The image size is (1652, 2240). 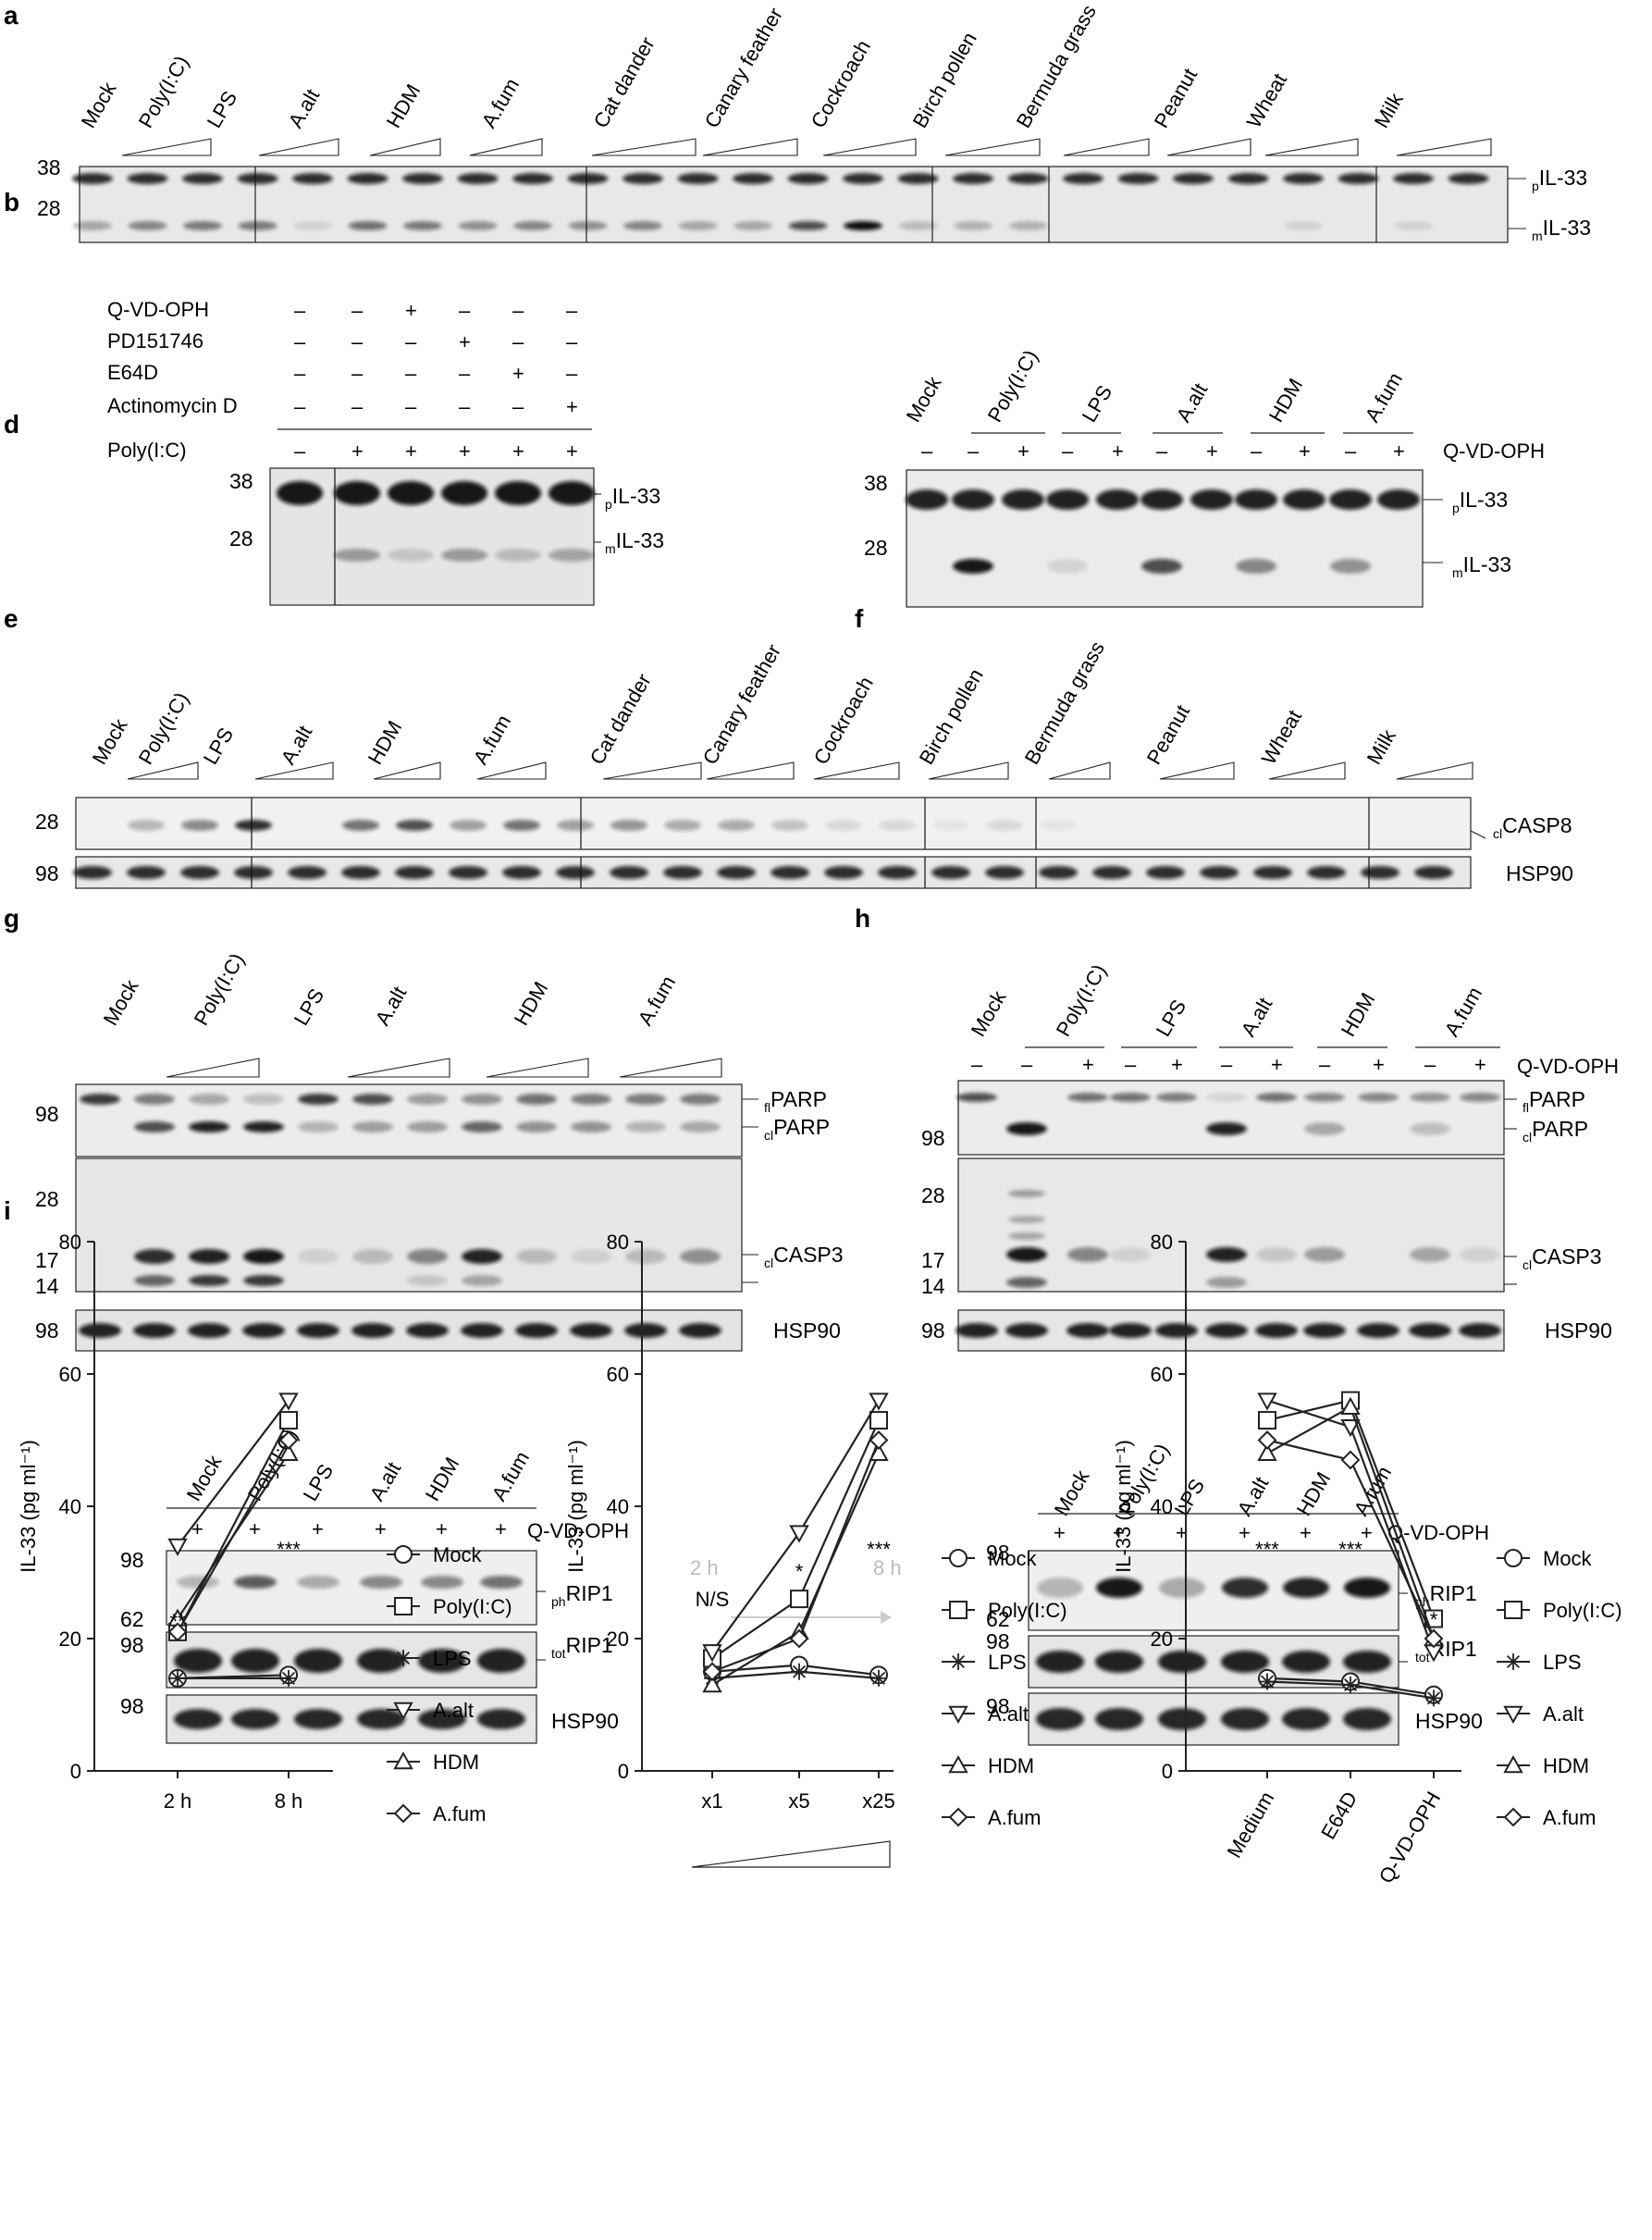 I want to click on inhibitor-label: Q-VD-OPH, so click(x=578, y=1531).